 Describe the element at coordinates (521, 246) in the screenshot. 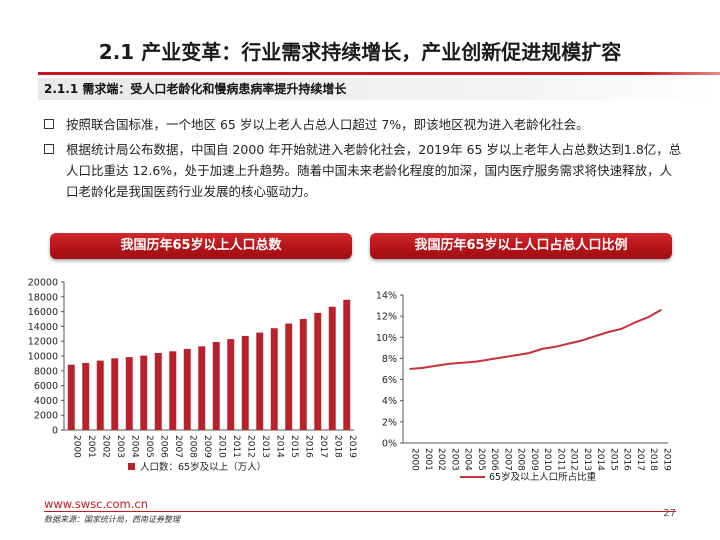

I see `chart-2-title: 我国历年65岁以上人口占总人口比例` at that location.